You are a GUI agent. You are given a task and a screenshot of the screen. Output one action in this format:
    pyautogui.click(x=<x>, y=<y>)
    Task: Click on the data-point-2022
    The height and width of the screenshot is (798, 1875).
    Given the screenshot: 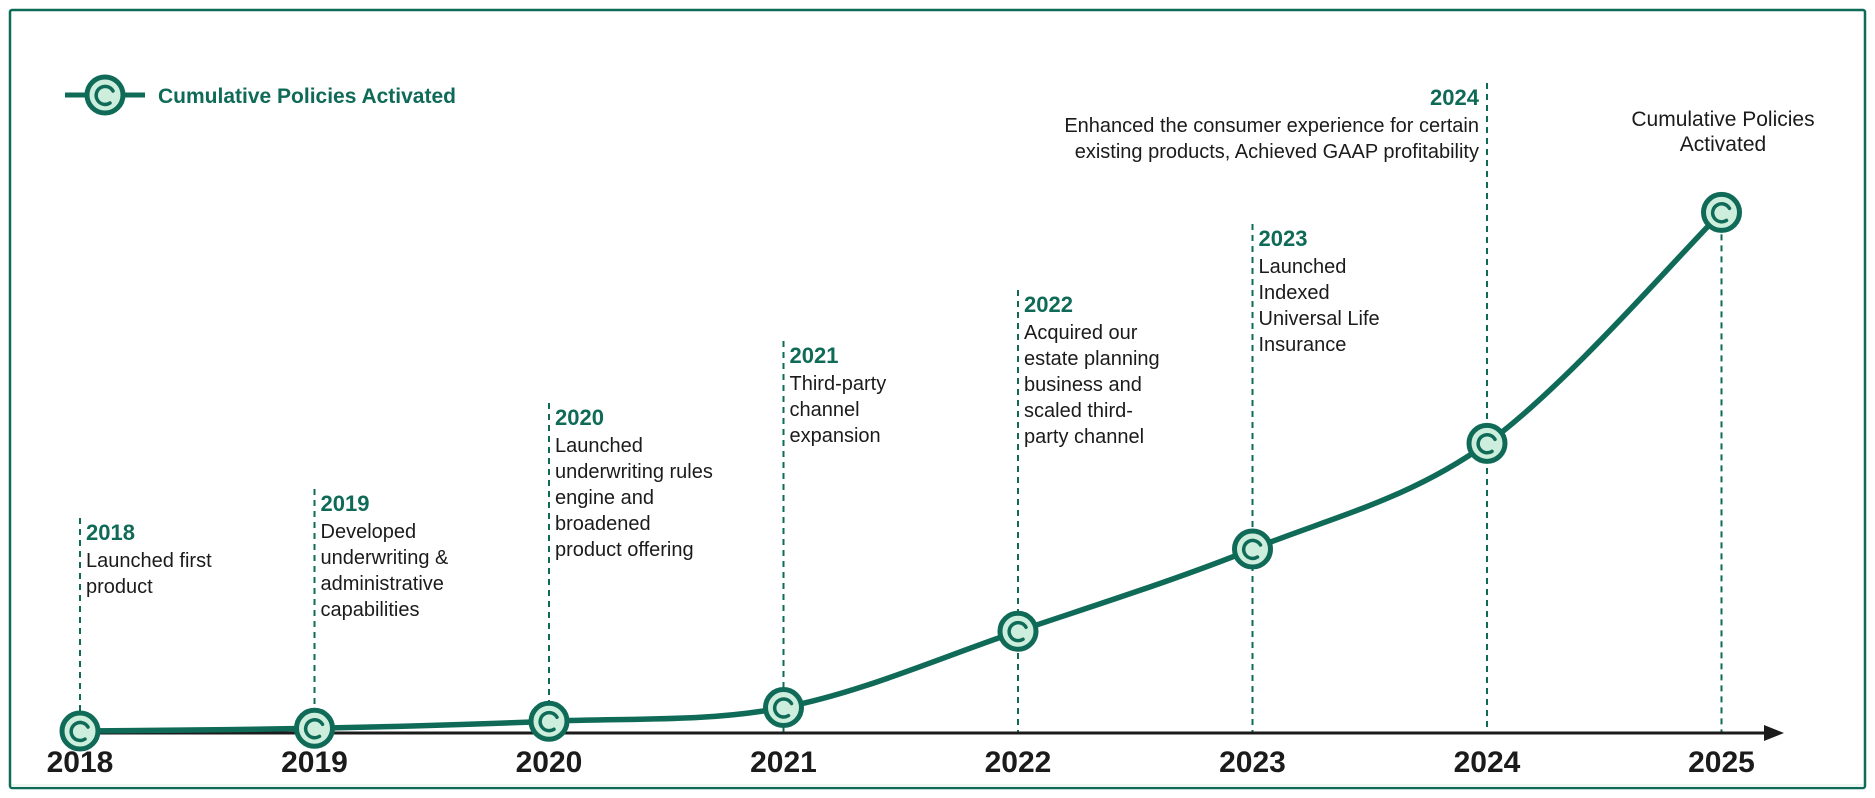 What is the action you would take?
    pyautogui.click(x=1018, y=631)
    